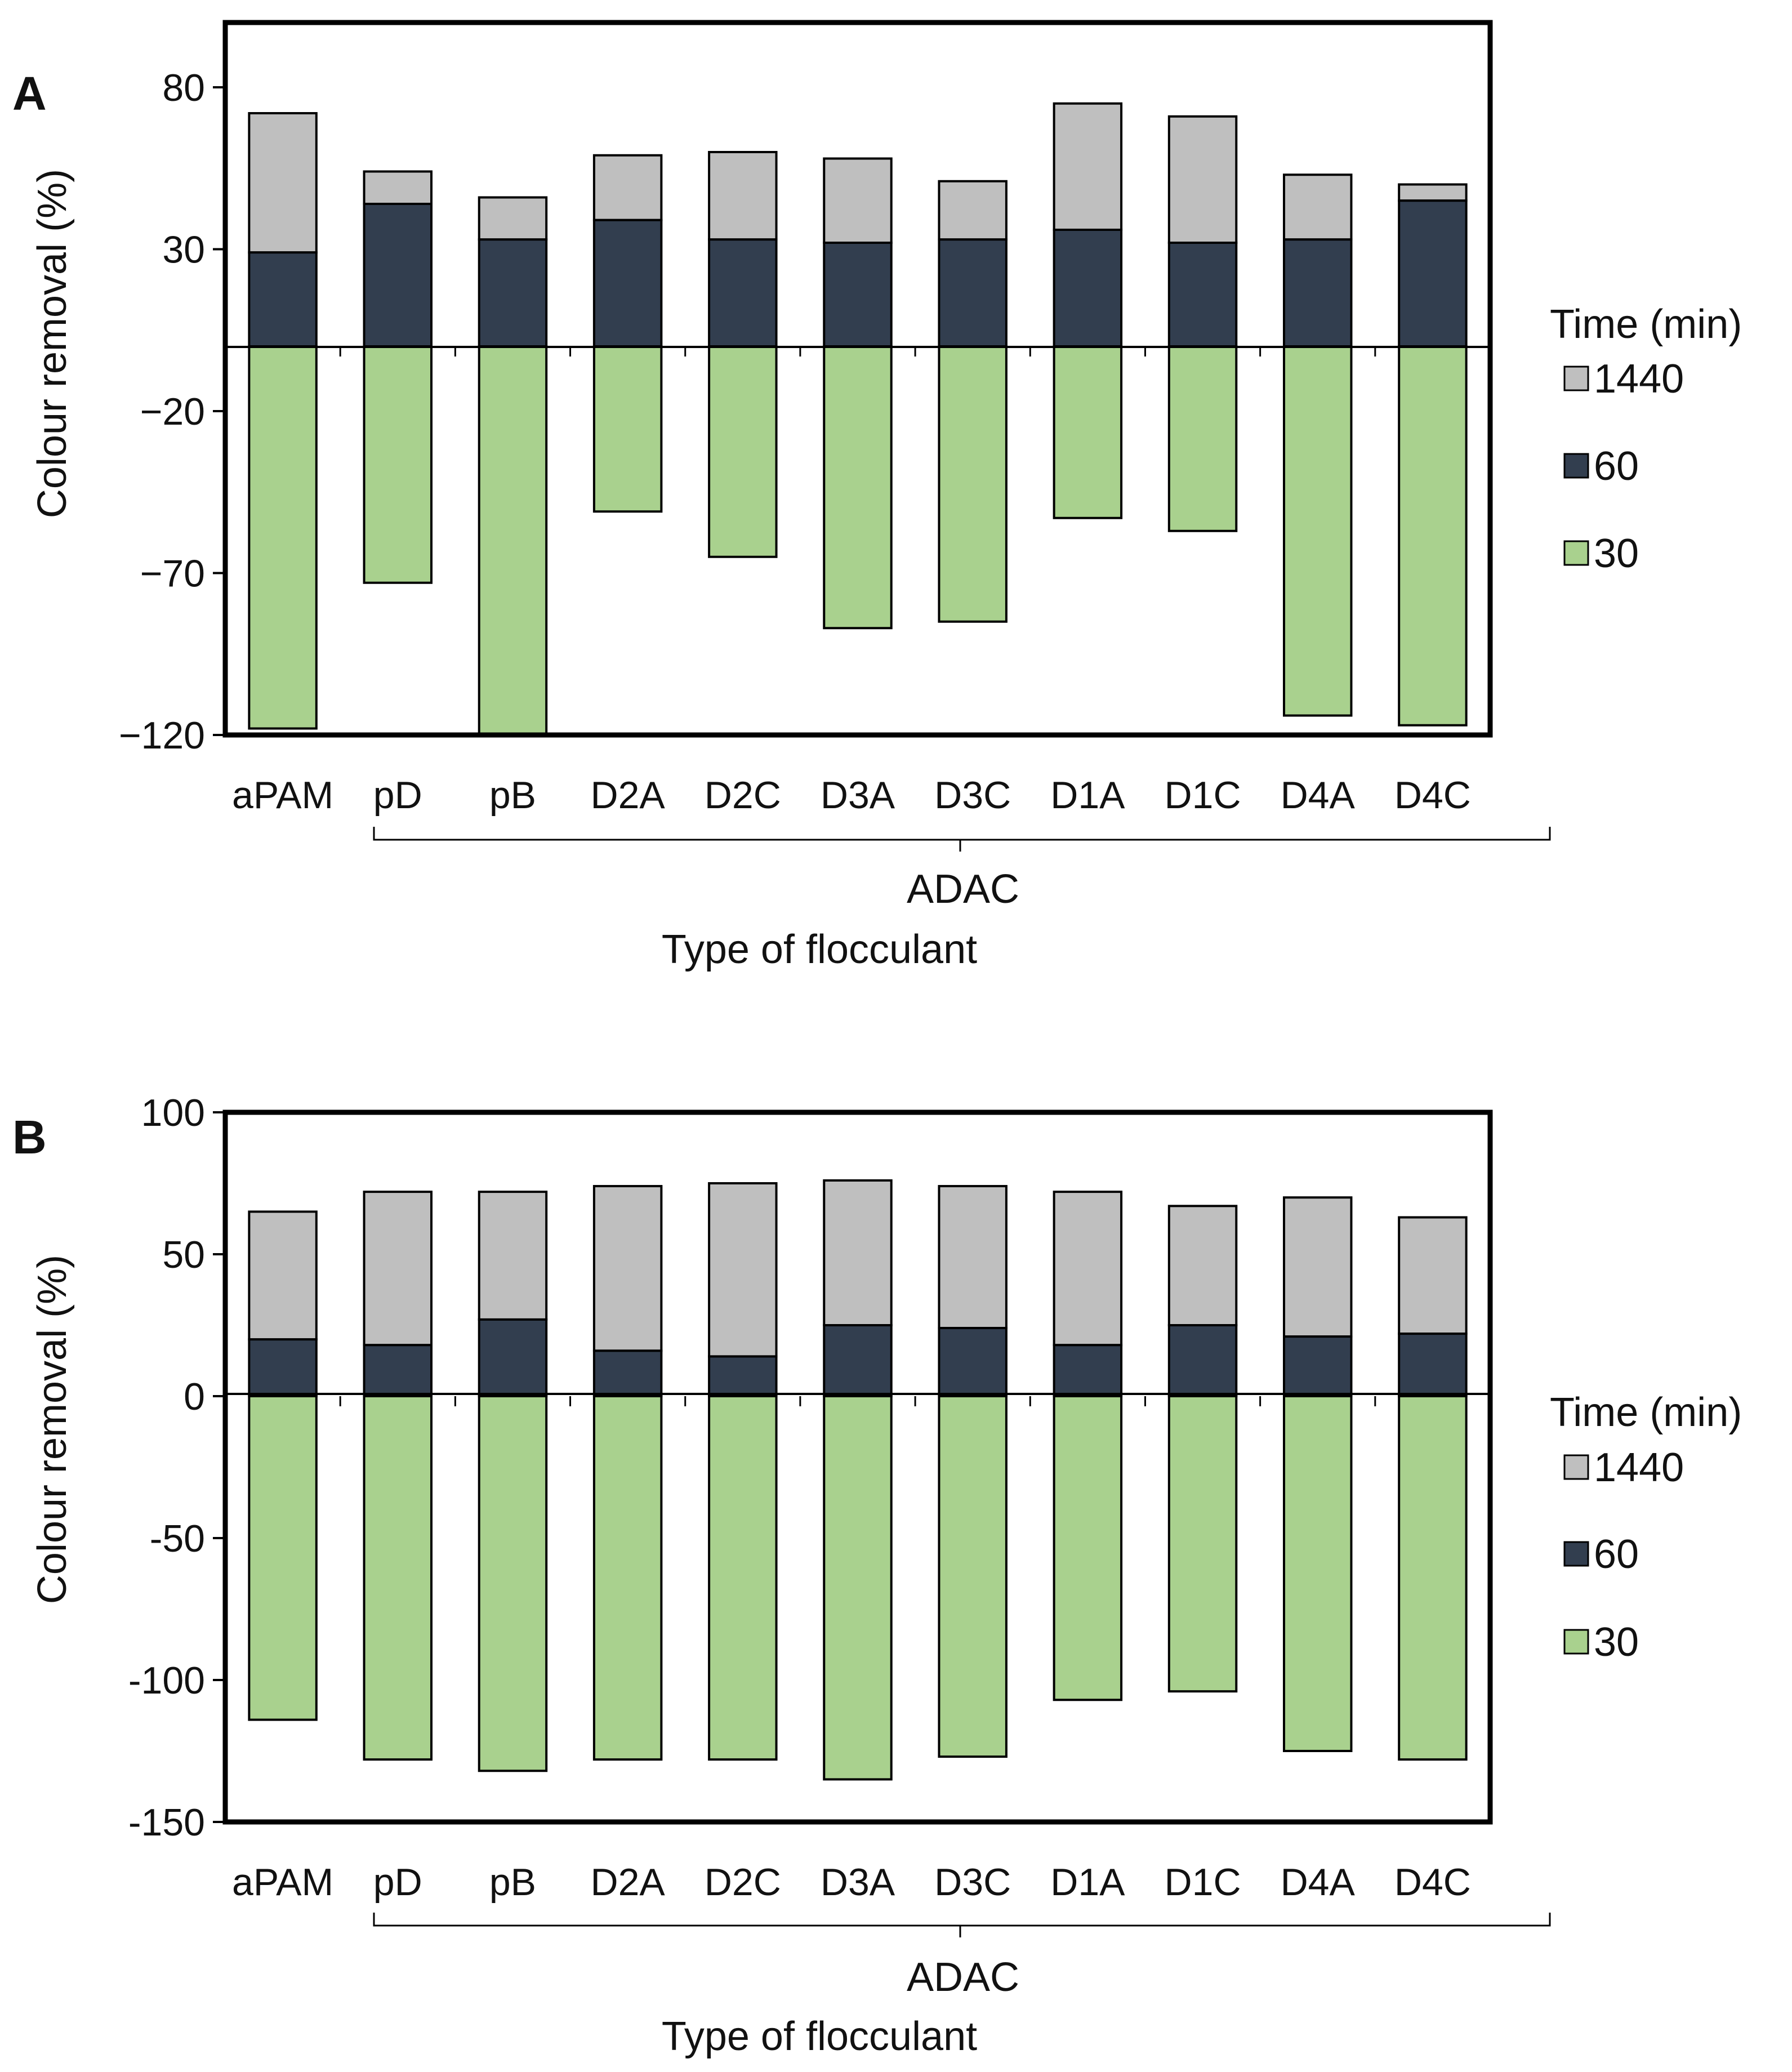 Image resolution: width=1792 pixels, height=2072 pixels. Describe the element at coordinates (1432, 1883) in the screenshot. I see `panel-b-category-d4c: D4C` at that location.